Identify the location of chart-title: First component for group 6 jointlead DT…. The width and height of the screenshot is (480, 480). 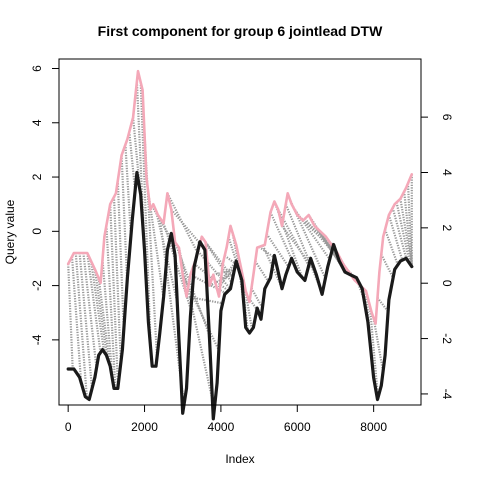
(240, 31).